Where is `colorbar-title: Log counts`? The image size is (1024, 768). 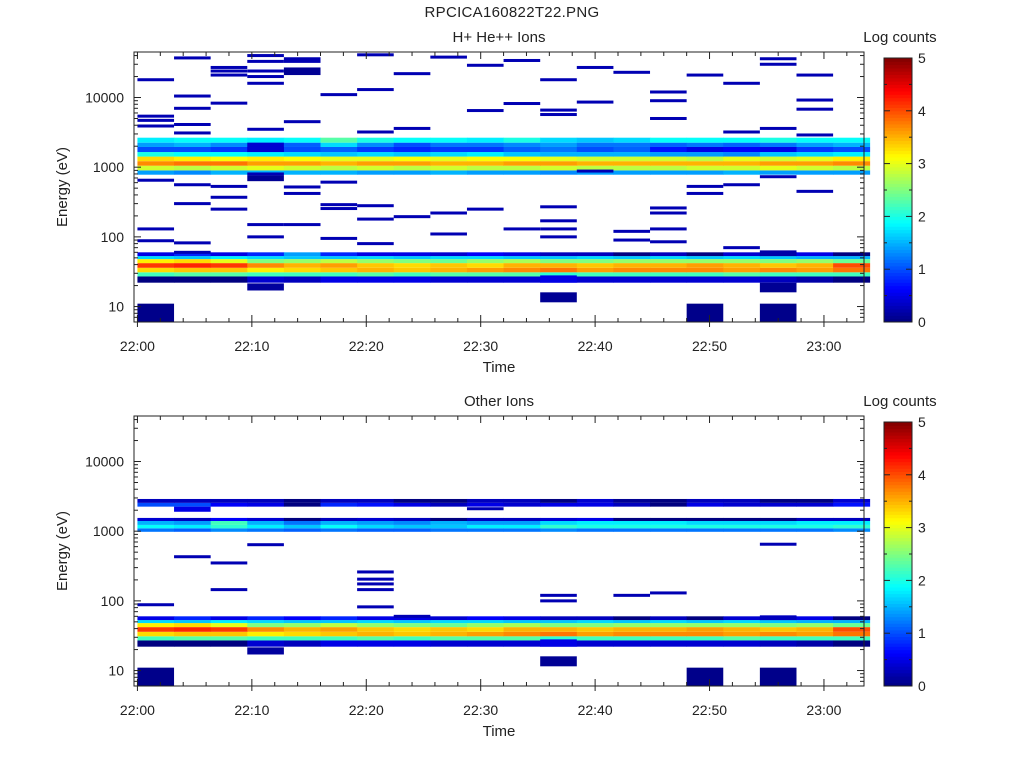 colorbar-title: Log counts is located at coordinates (900, 37).